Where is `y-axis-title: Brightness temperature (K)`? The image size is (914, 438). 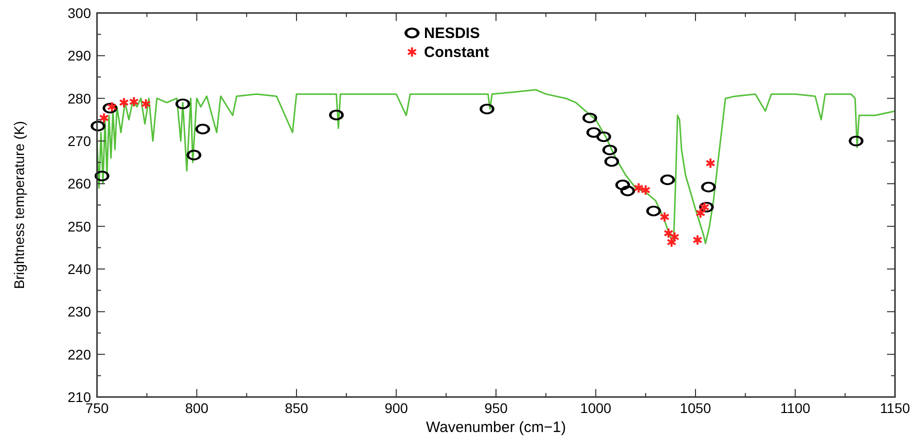
y-axis-title: Brightness temperature (K) is located at coordinates (19, 205).